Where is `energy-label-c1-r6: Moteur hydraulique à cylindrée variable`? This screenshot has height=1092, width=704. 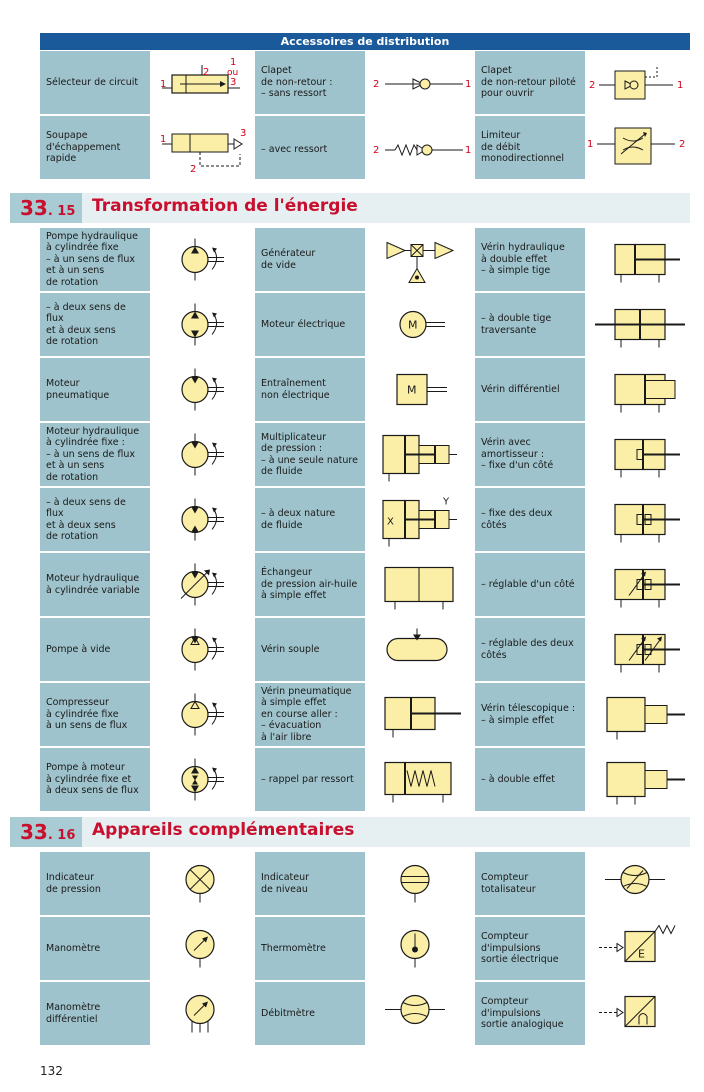 energy-label-c1-r6: Moteur hydraulique à cylindrée variable is located at coordinates (95, 584).